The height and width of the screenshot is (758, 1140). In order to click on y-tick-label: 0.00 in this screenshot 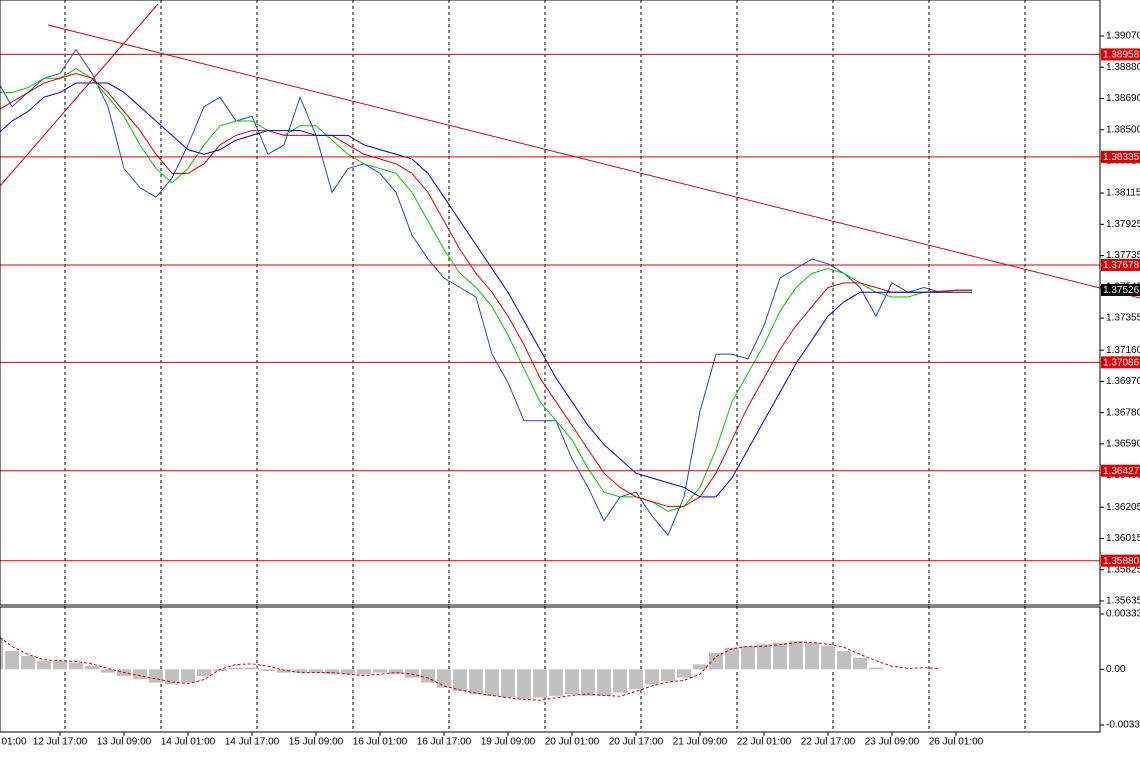, I will do `click(1116, 669)`.